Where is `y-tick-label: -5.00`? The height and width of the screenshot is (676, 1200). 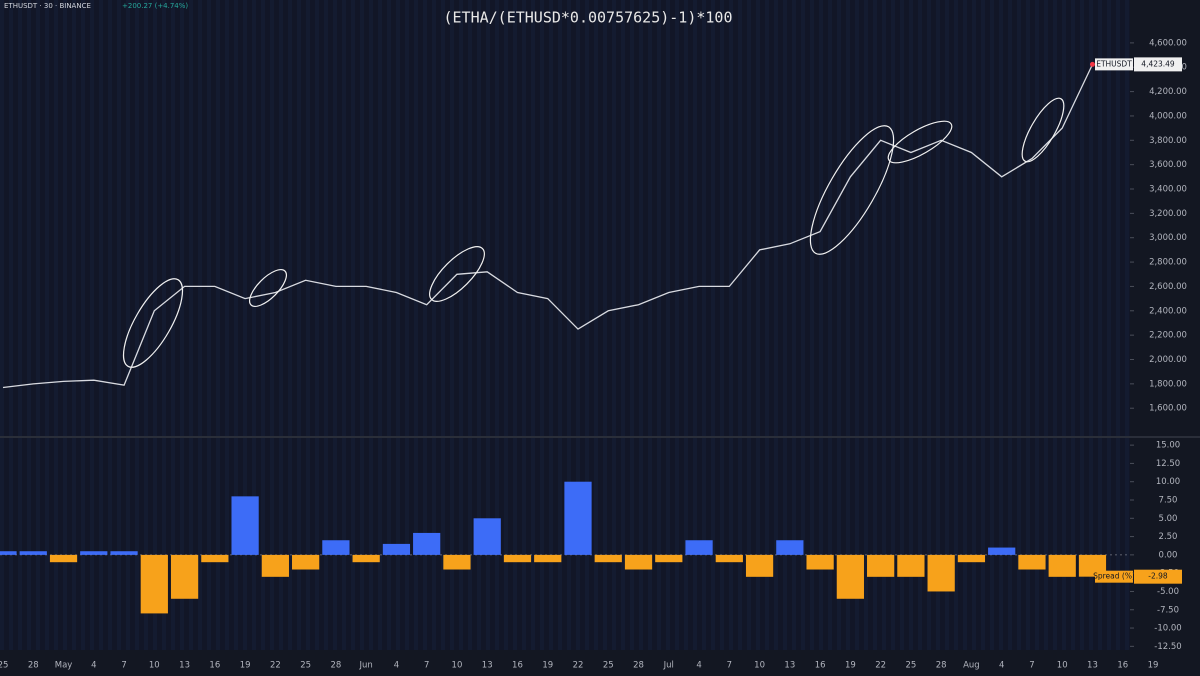
y-tick-label: -5.00 is located at coordinates (1168, 592).